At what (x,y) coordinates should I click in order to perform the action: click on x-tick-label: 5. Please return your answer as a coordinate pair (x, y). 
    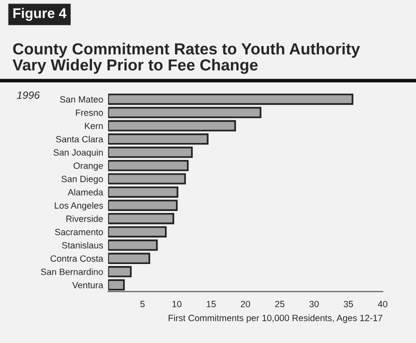
    Looking at the image, I should click on (142, 304).